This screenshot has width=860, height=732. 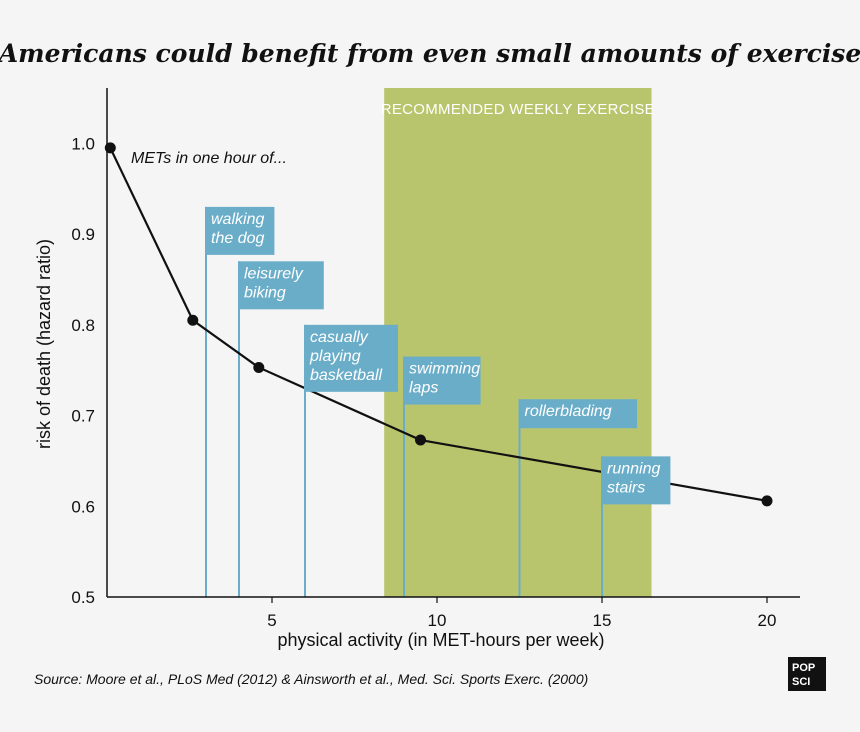 What do you see at coordinates (271, 620) in the screenshot?
I see `x-tick-label-5: 5` at bounding box center [271, 620].